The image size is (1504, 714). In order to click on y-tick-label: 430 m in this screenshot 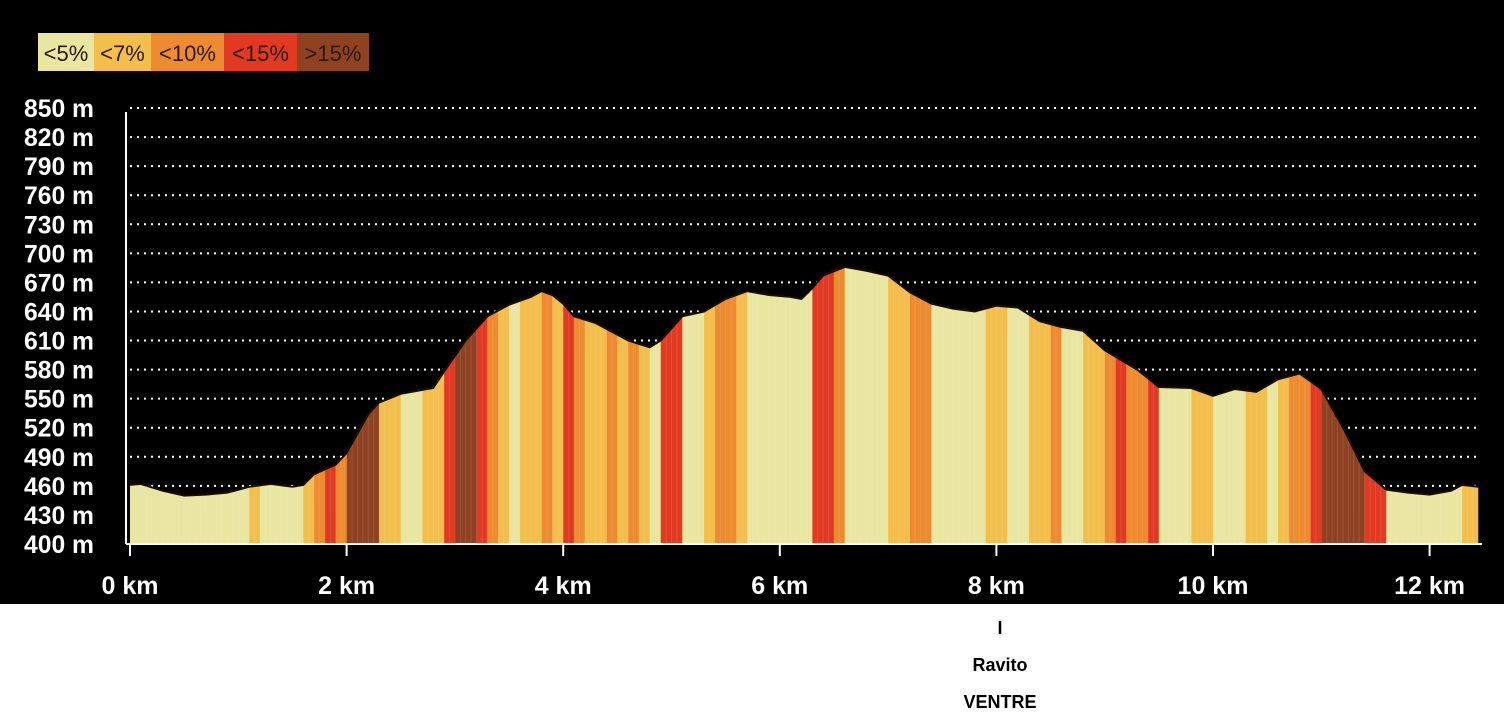, I will do `click(59, 516)`.